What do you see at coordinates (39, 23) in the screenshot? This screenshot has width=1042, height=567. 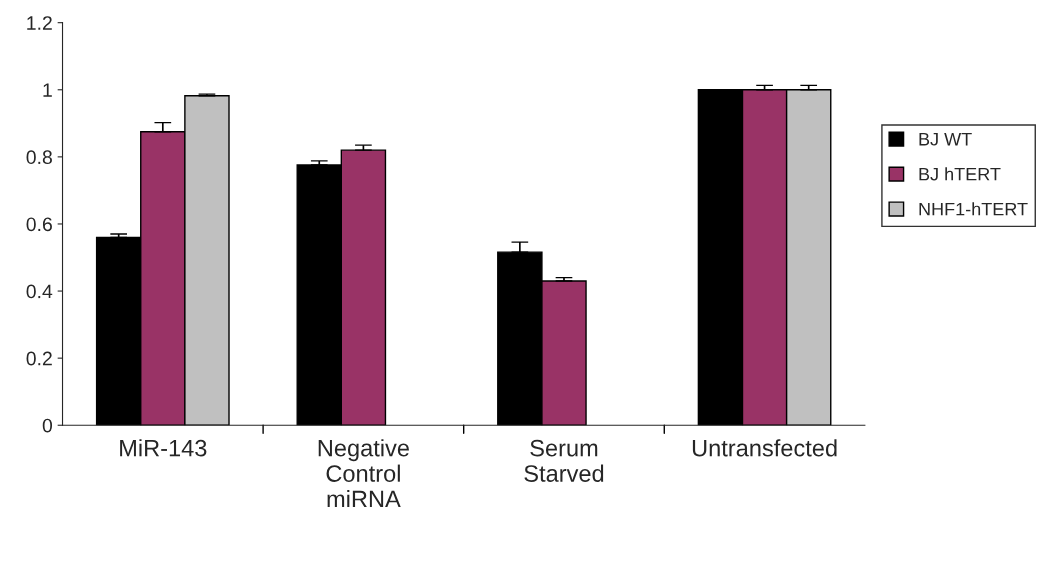 I see `y-tick-label: 1.2` at bounding box center [39, 23].